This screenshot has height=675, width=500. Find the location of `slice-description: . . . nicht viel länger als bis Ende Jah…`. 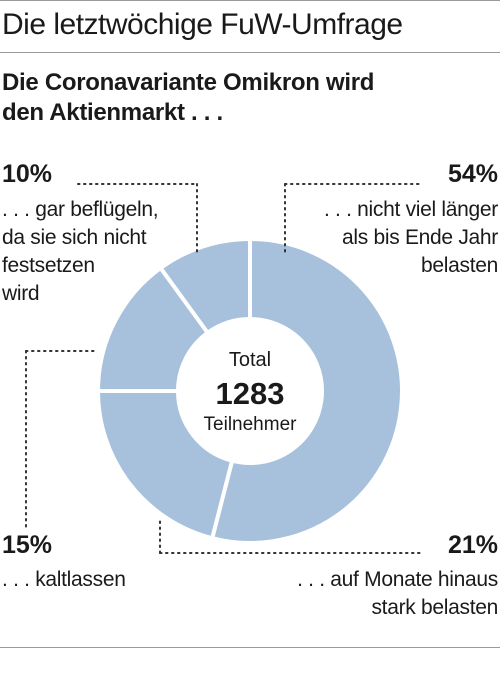

slice-description: . . . nicht viel länger als bis Ende Jah… is located at coordinates (383, 238).